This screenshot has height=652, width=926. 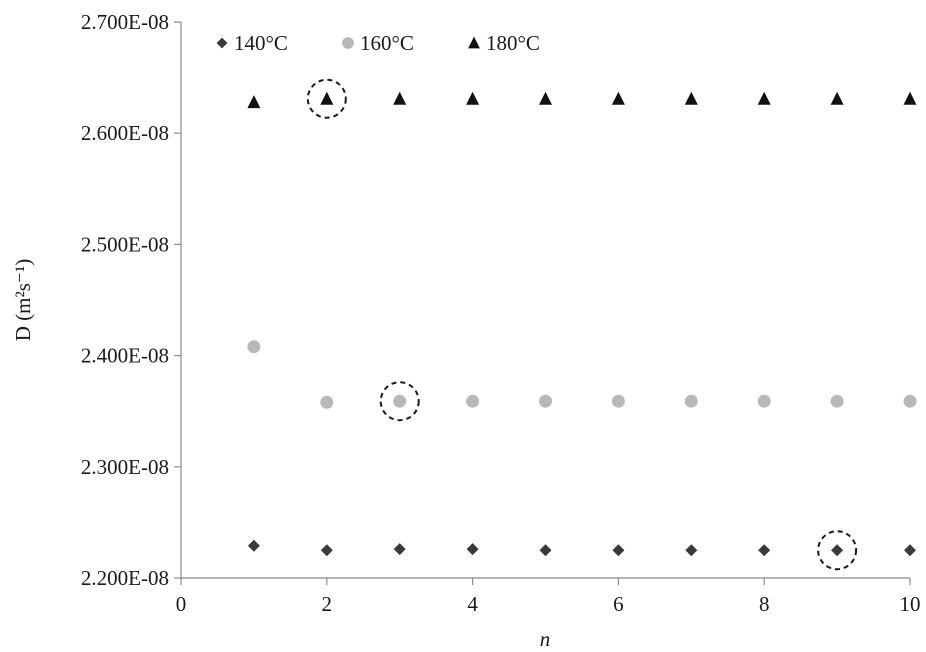 I want to click on x-tick-label: 6, so click(x=618, y=604).